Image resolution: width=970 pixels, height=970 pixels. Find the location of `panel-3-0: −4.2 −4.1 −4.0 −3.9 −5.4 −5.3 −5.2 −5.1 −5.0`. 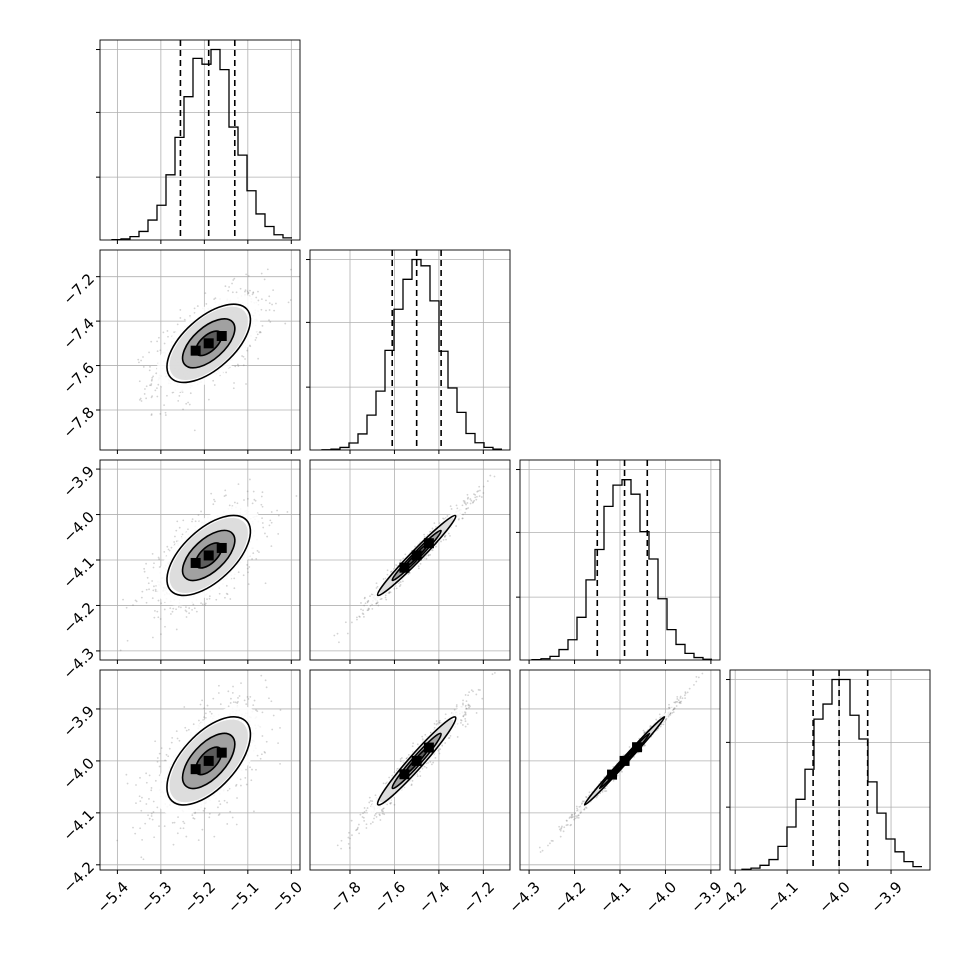

panel-3-0: −4.2 −4.1 −4.0 −3.9 −5.4 −5.3 −5.2 −5.1 −5.0 is located at coordinates (183, 793).